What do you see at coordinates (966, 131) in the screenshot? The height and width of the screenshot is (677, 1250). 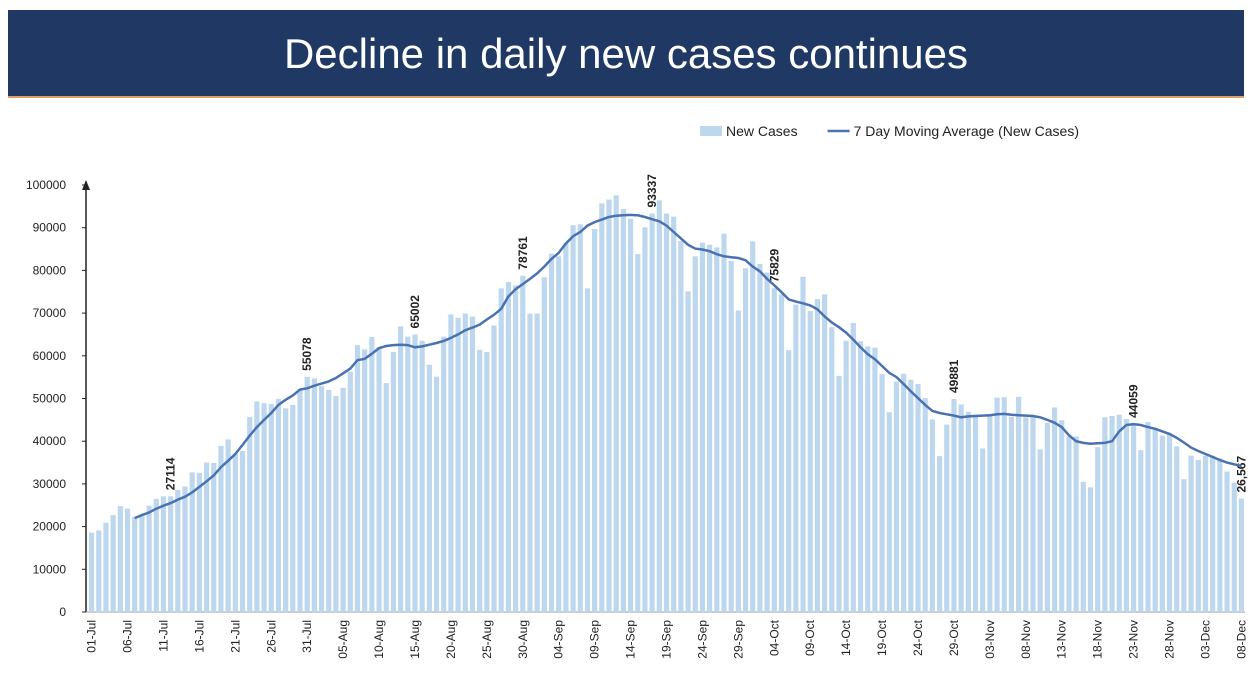 I see `legend-label: 7 Day Moving Average (New Cases)` at bounding box center [966, 131].